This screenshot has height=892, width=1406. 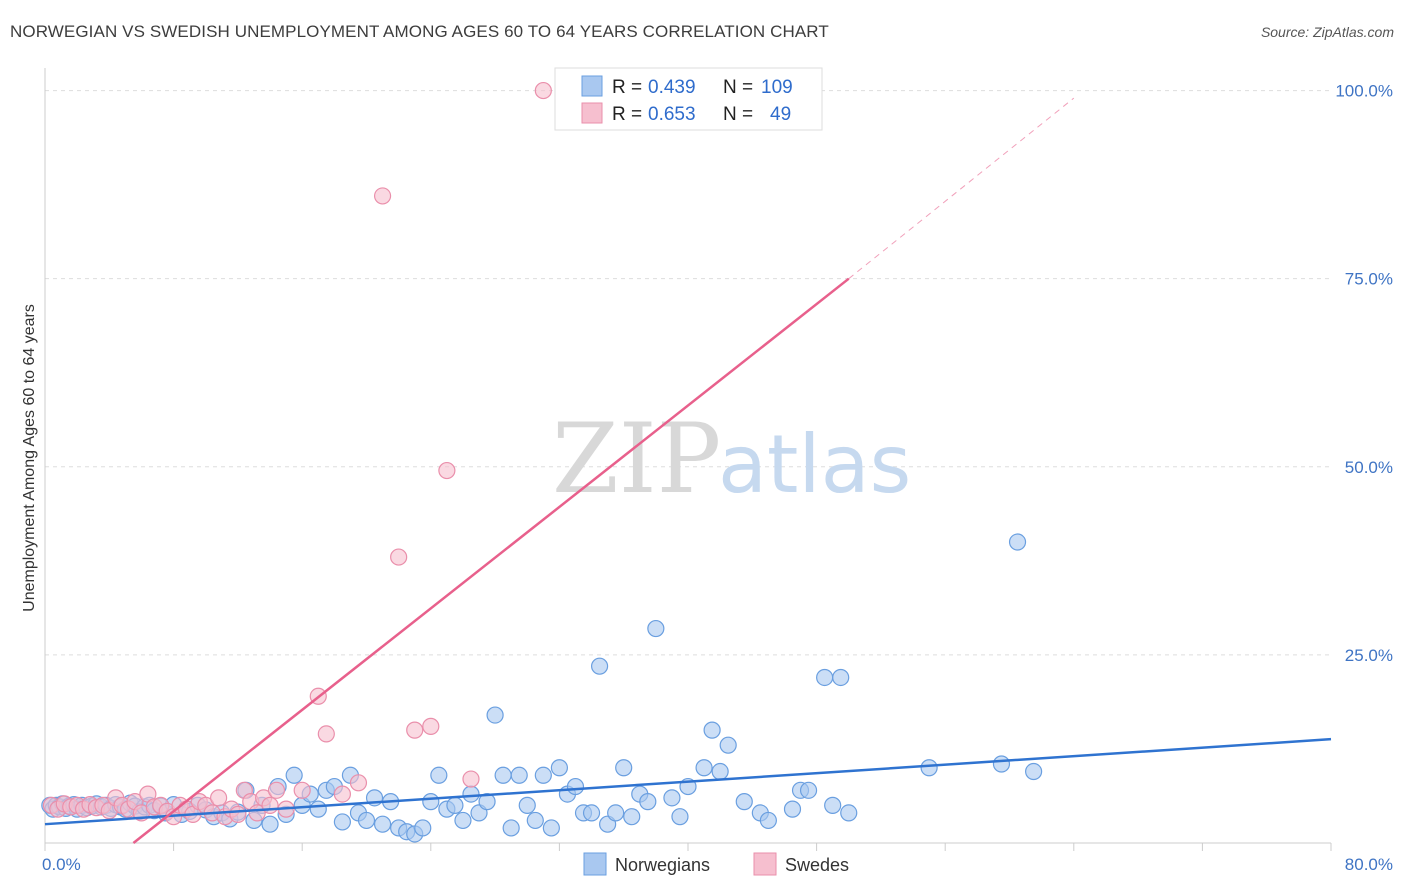 What do you see at coordinates (688, 99) in the screenshot?
I see `top-legend: R = 0.439 N = 109 R = 0.653 N = 49` at bounding box center [688, 99].